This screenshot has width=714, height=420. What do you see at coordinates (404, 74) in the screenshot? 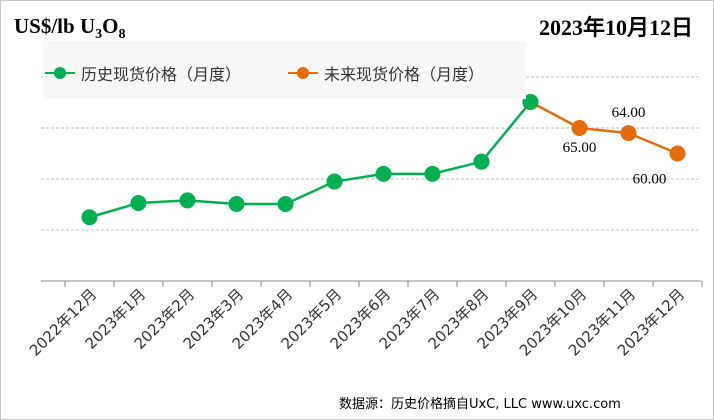
I see `legend-label: 未来现货价格（月度）` at bounding box center [404, 74].